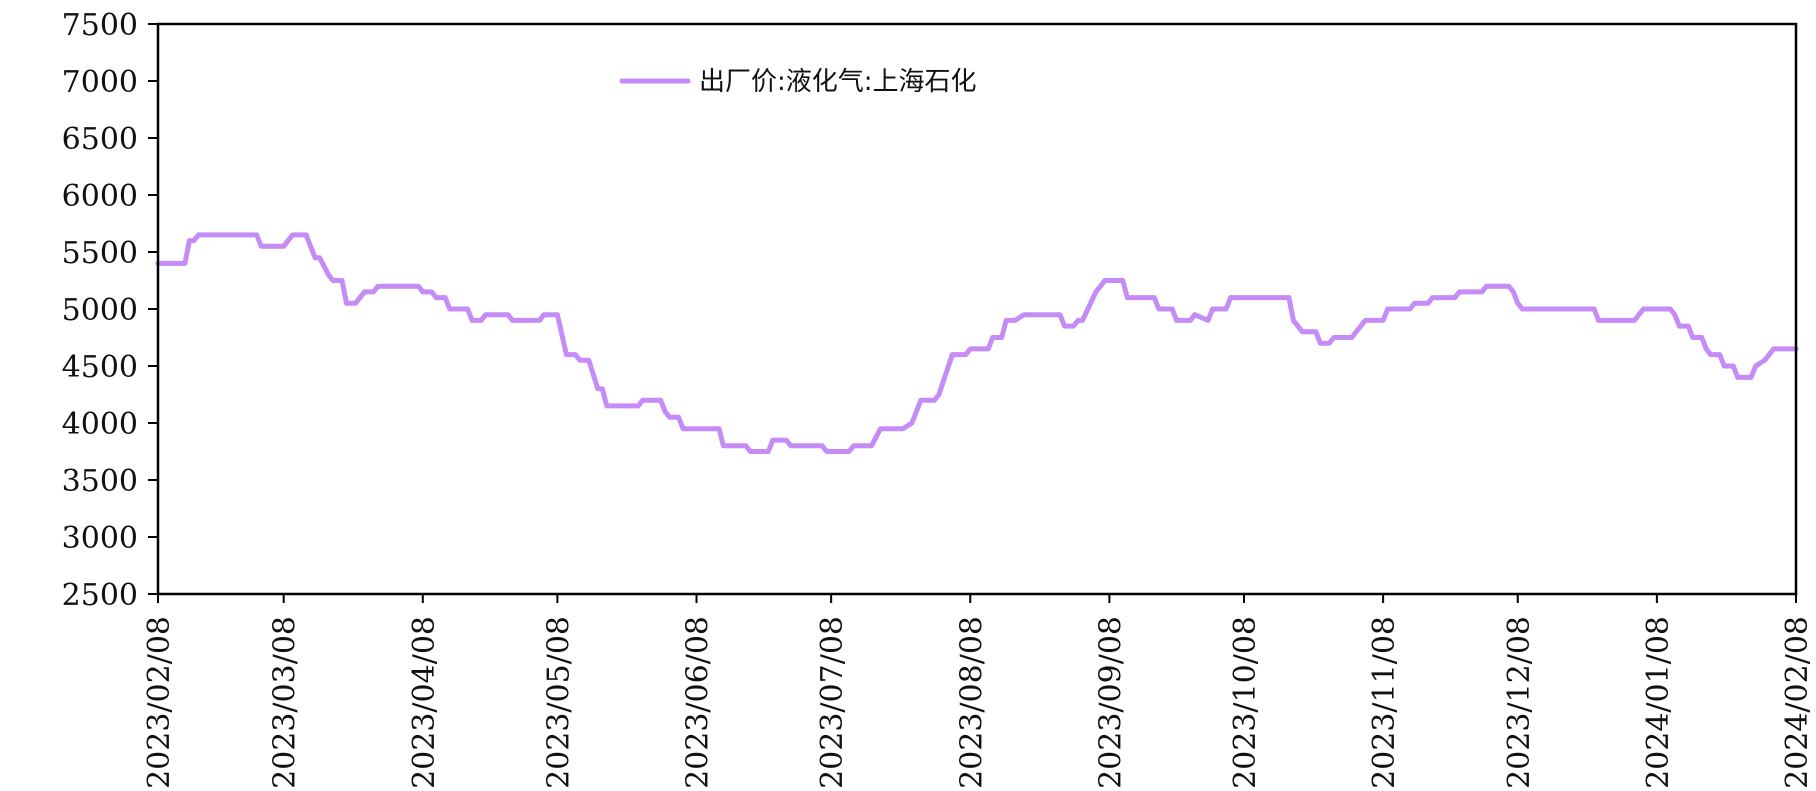 The width and height of the screenshot is (1816, 791). Describe the element at coordinates (100, 481) in the screenshot. I see `y-tick-label: 3500` at that location.